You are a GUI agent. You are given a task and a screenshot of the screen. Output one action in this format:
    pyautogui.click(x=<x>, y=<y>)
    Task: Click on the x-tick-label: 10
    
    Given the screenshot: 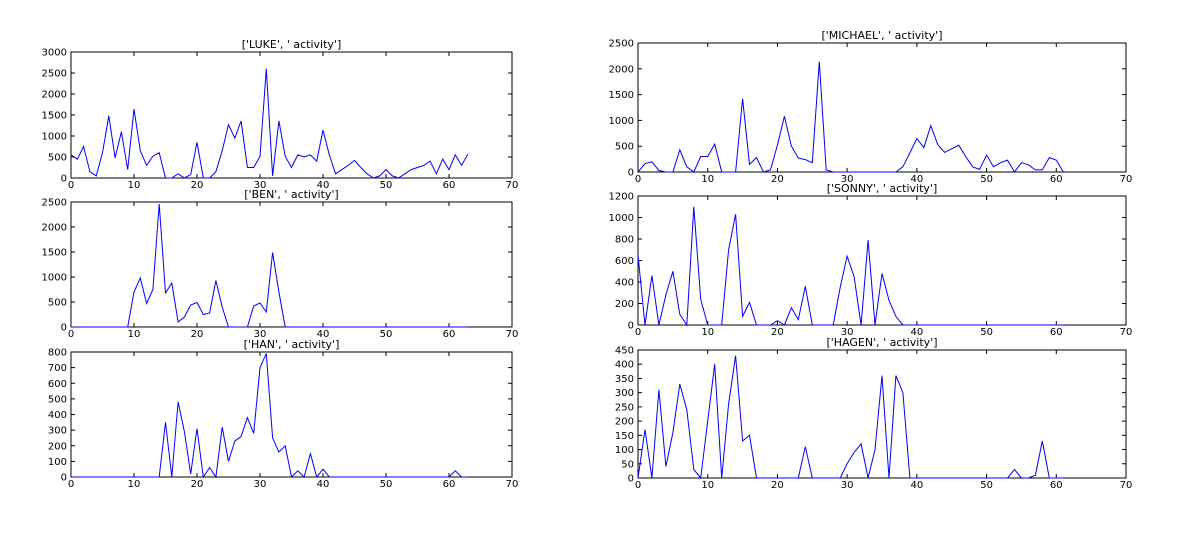 What is the action you would take?
    pyautogui.click(x=134, y=334)
    